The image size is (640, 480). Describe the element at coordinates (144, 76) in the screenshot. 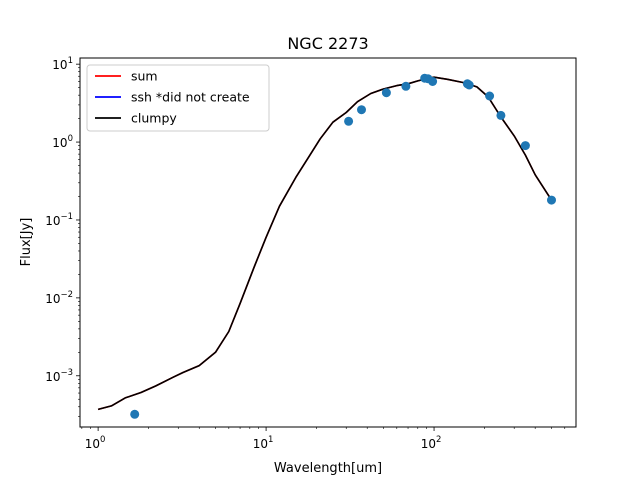

I see `legend-label: sum` at that location.